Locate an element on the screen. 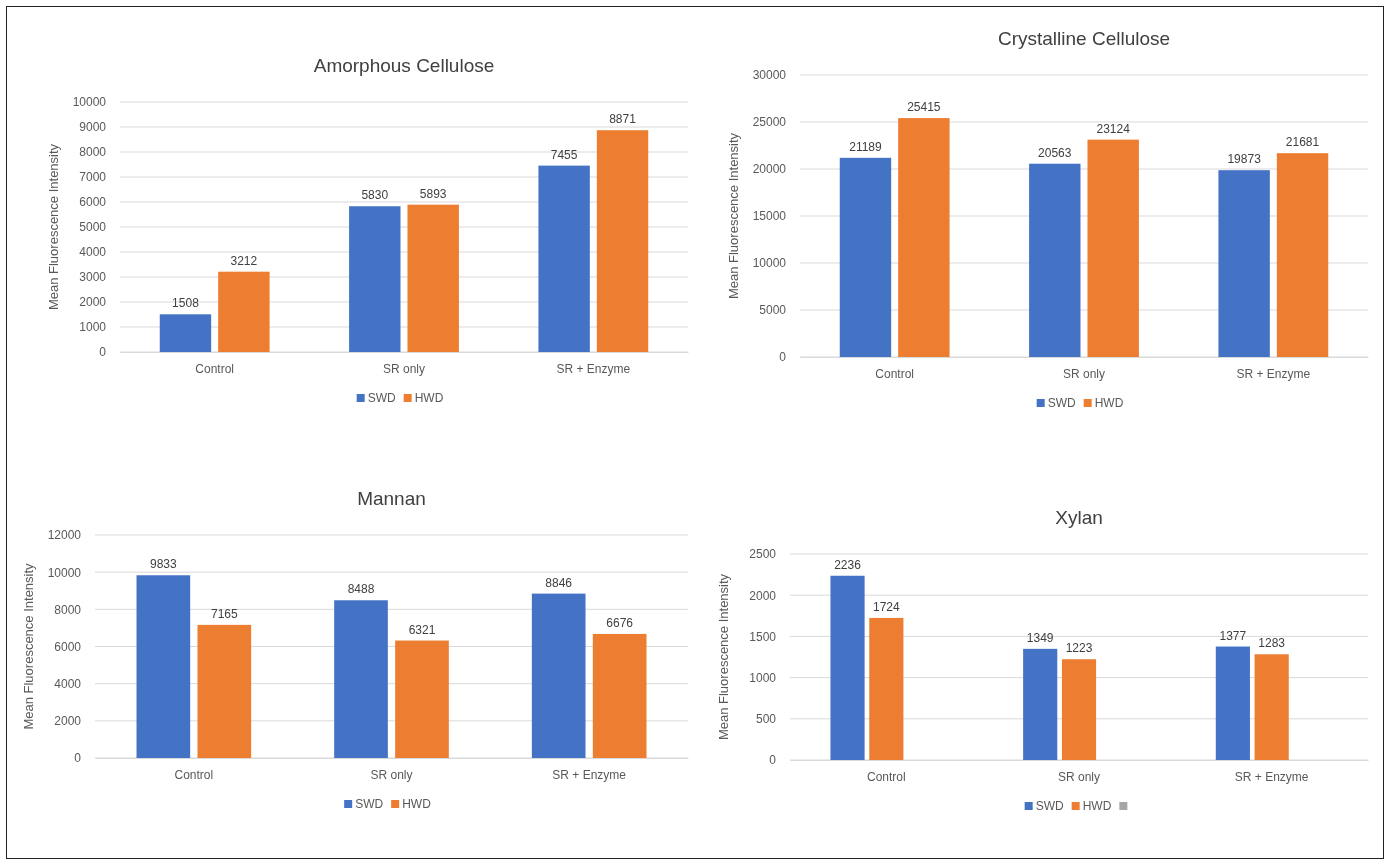 This screenshot has height=867, width=1392. y-tick-label: 12000 is located at coordinates (64, 535).